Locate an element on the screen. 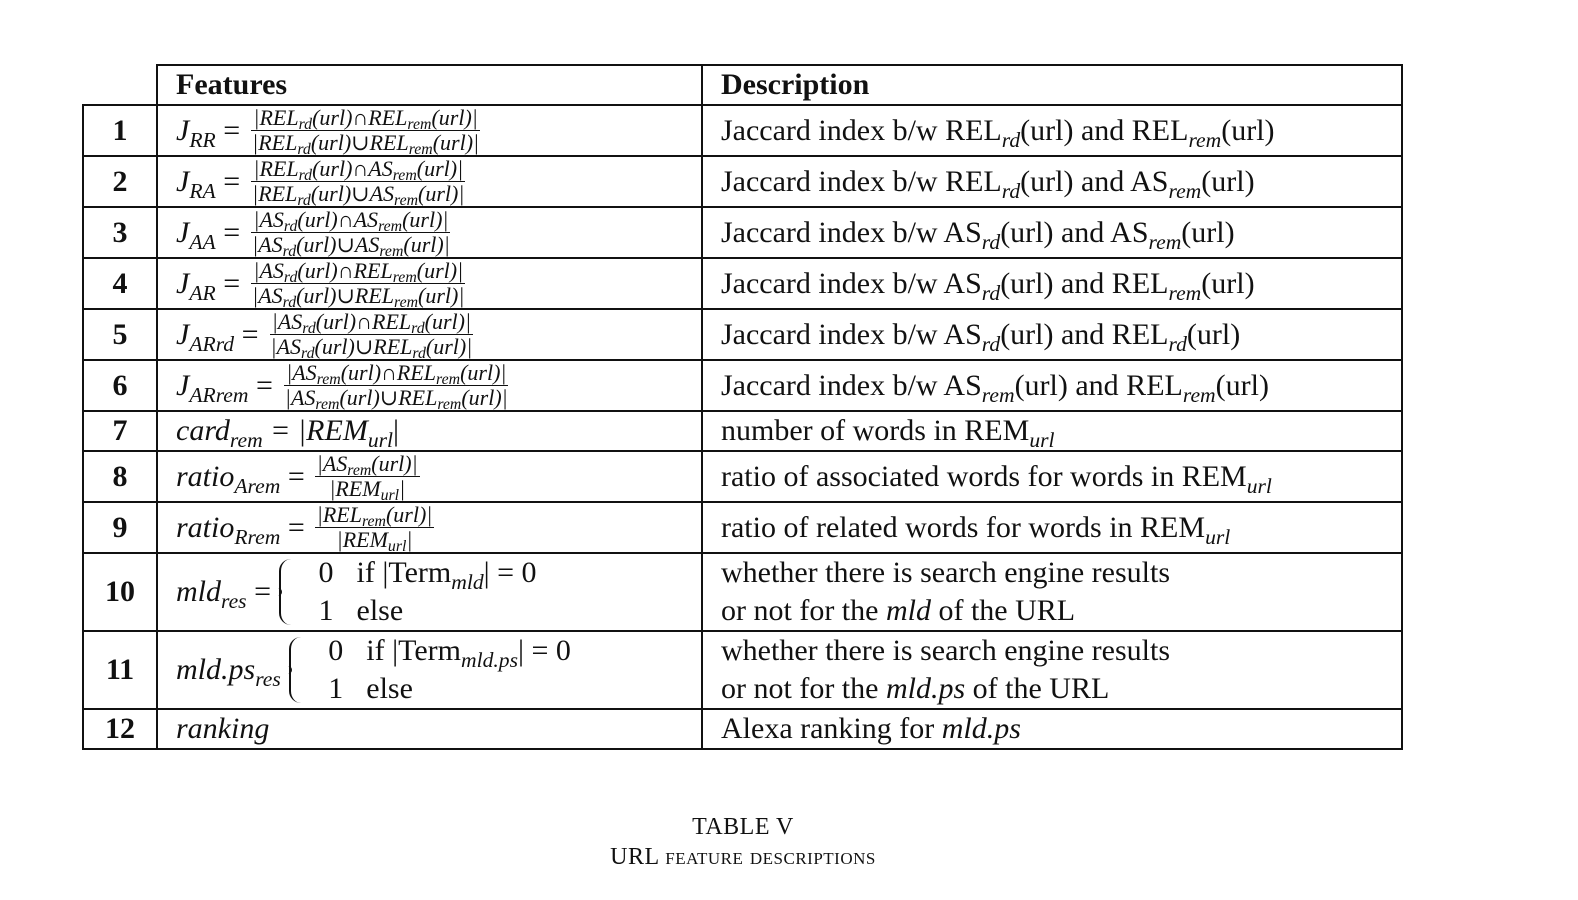 The height and width of the screenshot is (900, 1578). header-description: Description is located at coordinates (1052, 85).